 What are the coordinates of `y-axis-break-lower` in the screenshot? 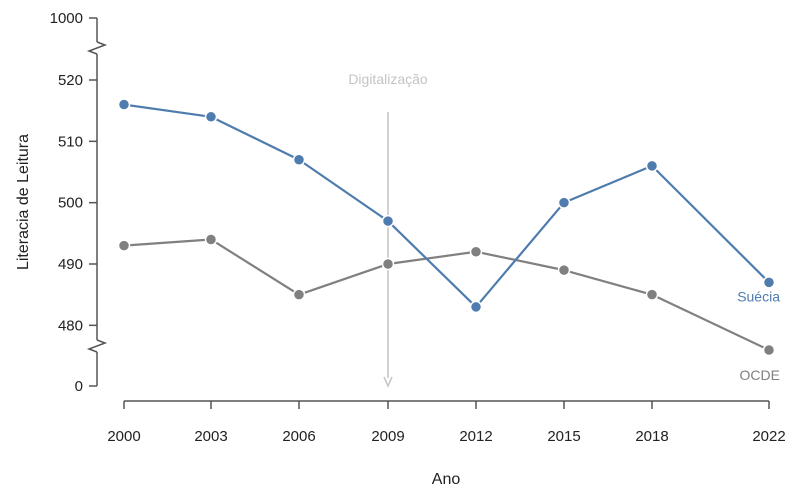 It's located at (97, 346).